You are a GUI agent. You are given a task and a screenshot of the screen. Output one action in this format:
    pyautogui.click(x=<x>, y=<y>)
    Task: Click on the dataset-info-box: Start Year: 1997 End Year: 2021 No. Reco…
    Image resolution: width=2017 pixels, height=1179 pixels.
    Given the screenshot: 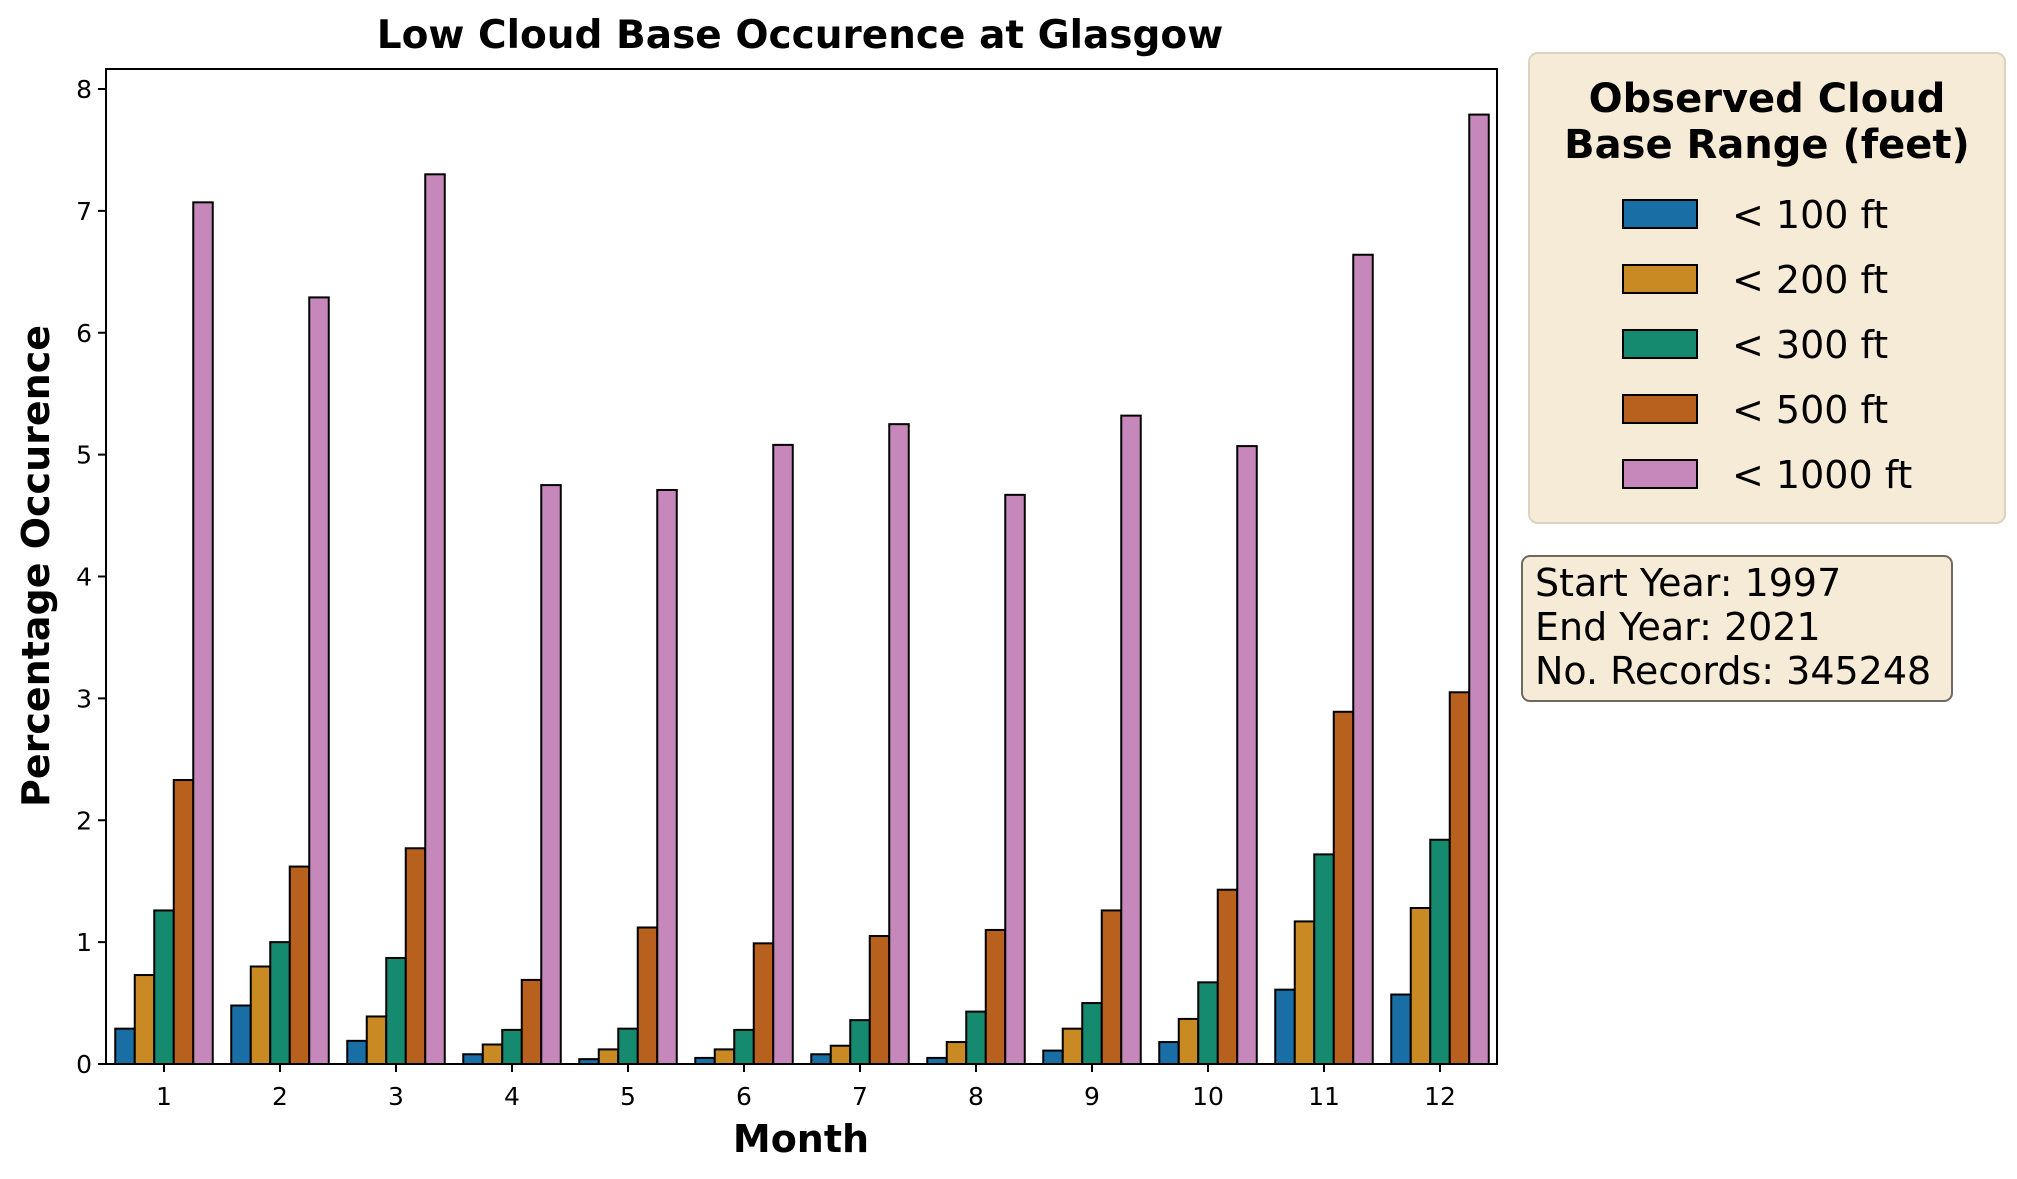 What is the action you would take?
    pyautogui.click(x=1737, y=628)
    